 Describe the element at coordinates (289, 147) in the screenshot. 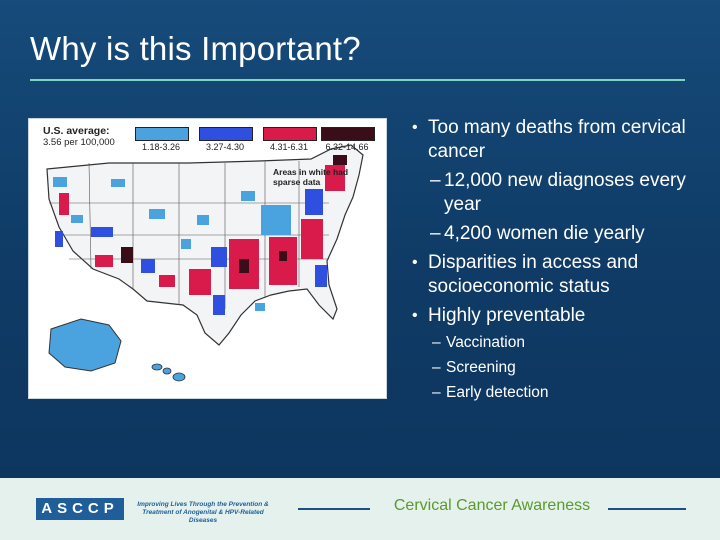

I see `legend-label-3: 4.31-6.31` at that location.